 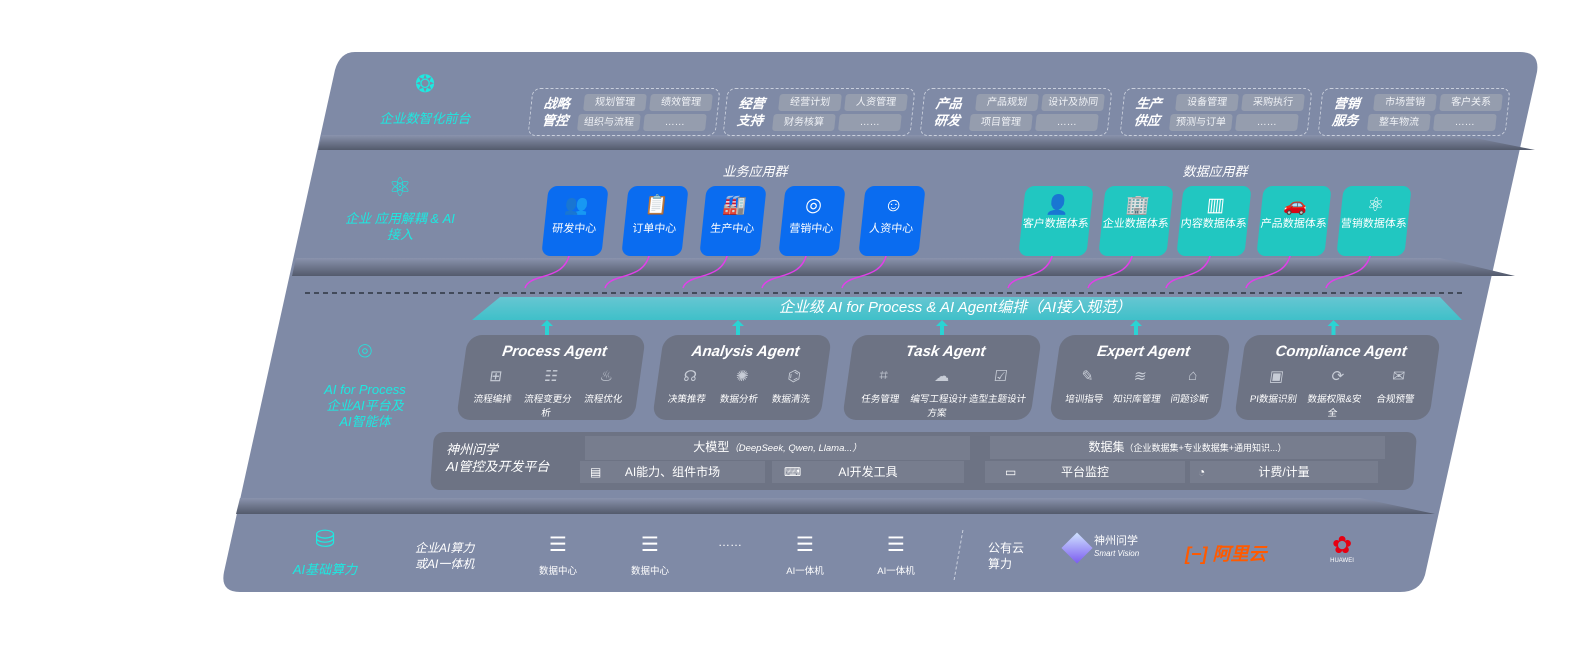 What do you see at coordinates (711, 447) in the screenshot?
I see `llm-label: 大模型` at bounding box center [711, 447].